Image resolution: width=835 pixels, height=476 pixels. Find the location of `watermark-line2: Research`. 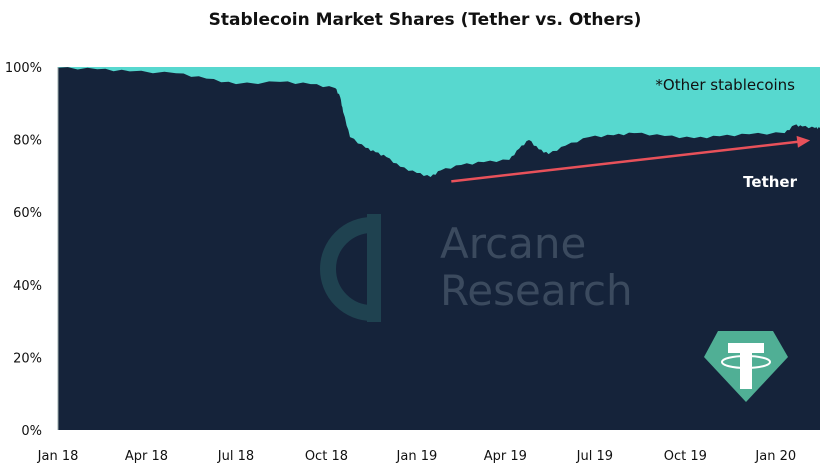

watermark-line2: Research is located at coordinates (536, 290).